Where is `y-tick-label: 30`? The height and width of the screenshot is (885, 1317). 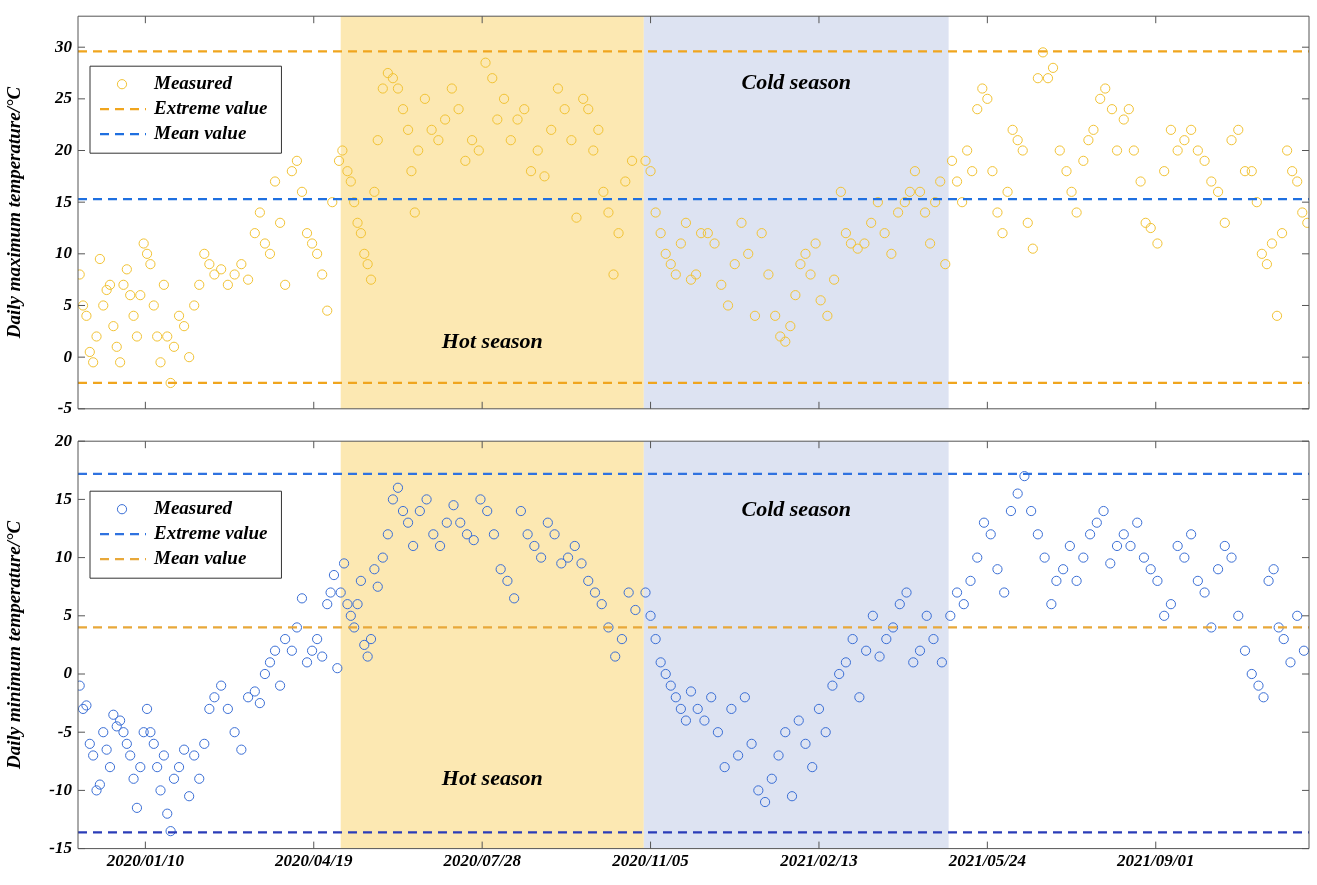 y-tick-label: 30 is located at coordinates (63, 46).